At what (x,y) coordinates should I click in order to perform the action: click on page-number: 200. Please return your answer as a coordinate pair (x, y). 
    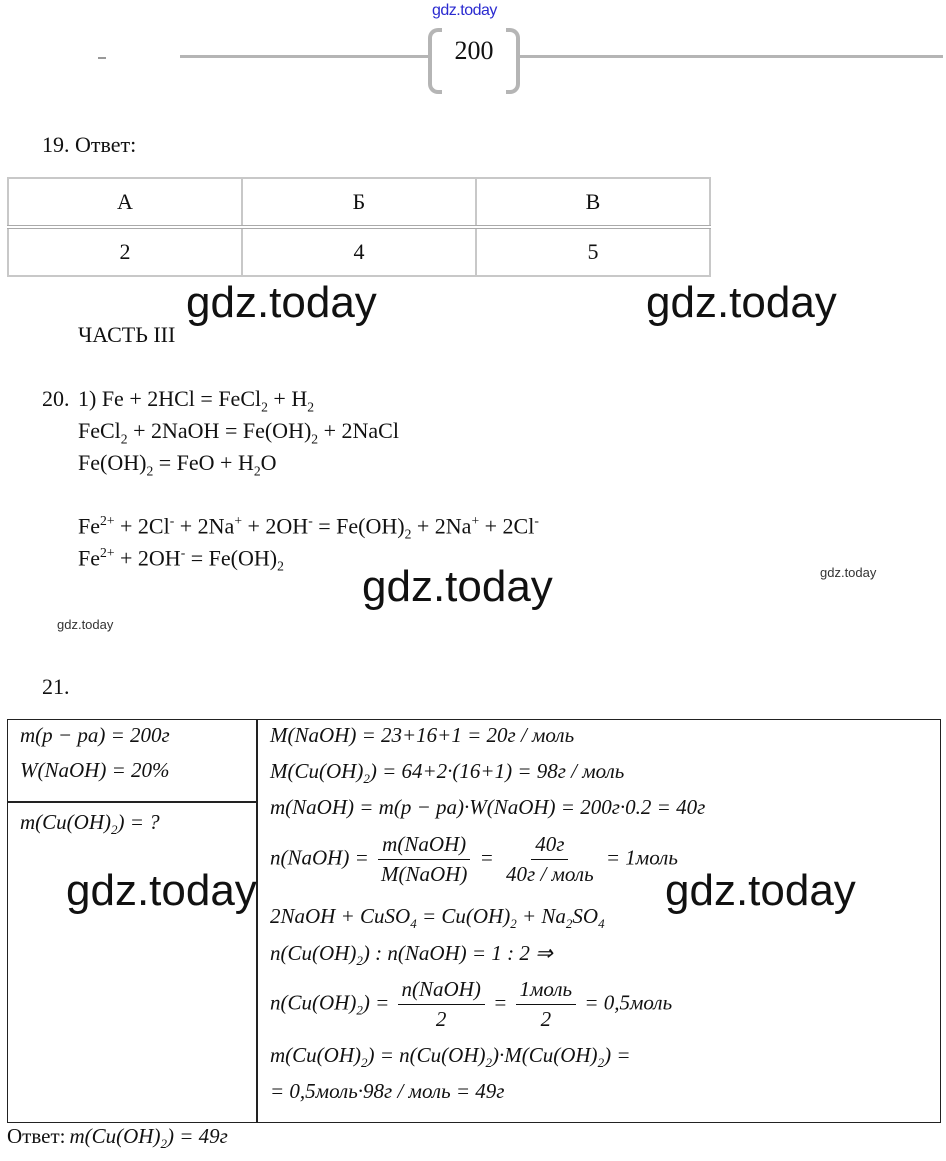
    Looking at the image, I should click on (474, 50).